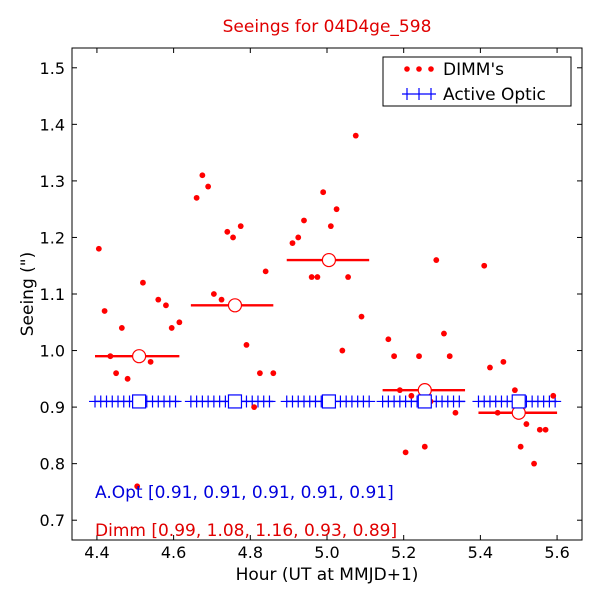 The image size is (600, 600). I want to click on x-tick-label: 5.0, so click(326, 552).